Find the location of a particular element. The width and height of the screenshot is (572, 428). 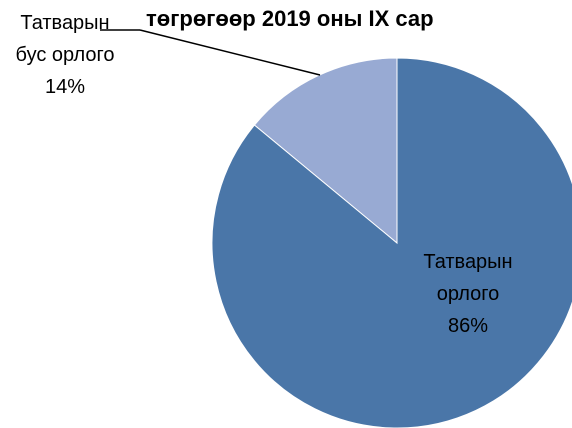

leader-line is located at coordinates (230, 52).